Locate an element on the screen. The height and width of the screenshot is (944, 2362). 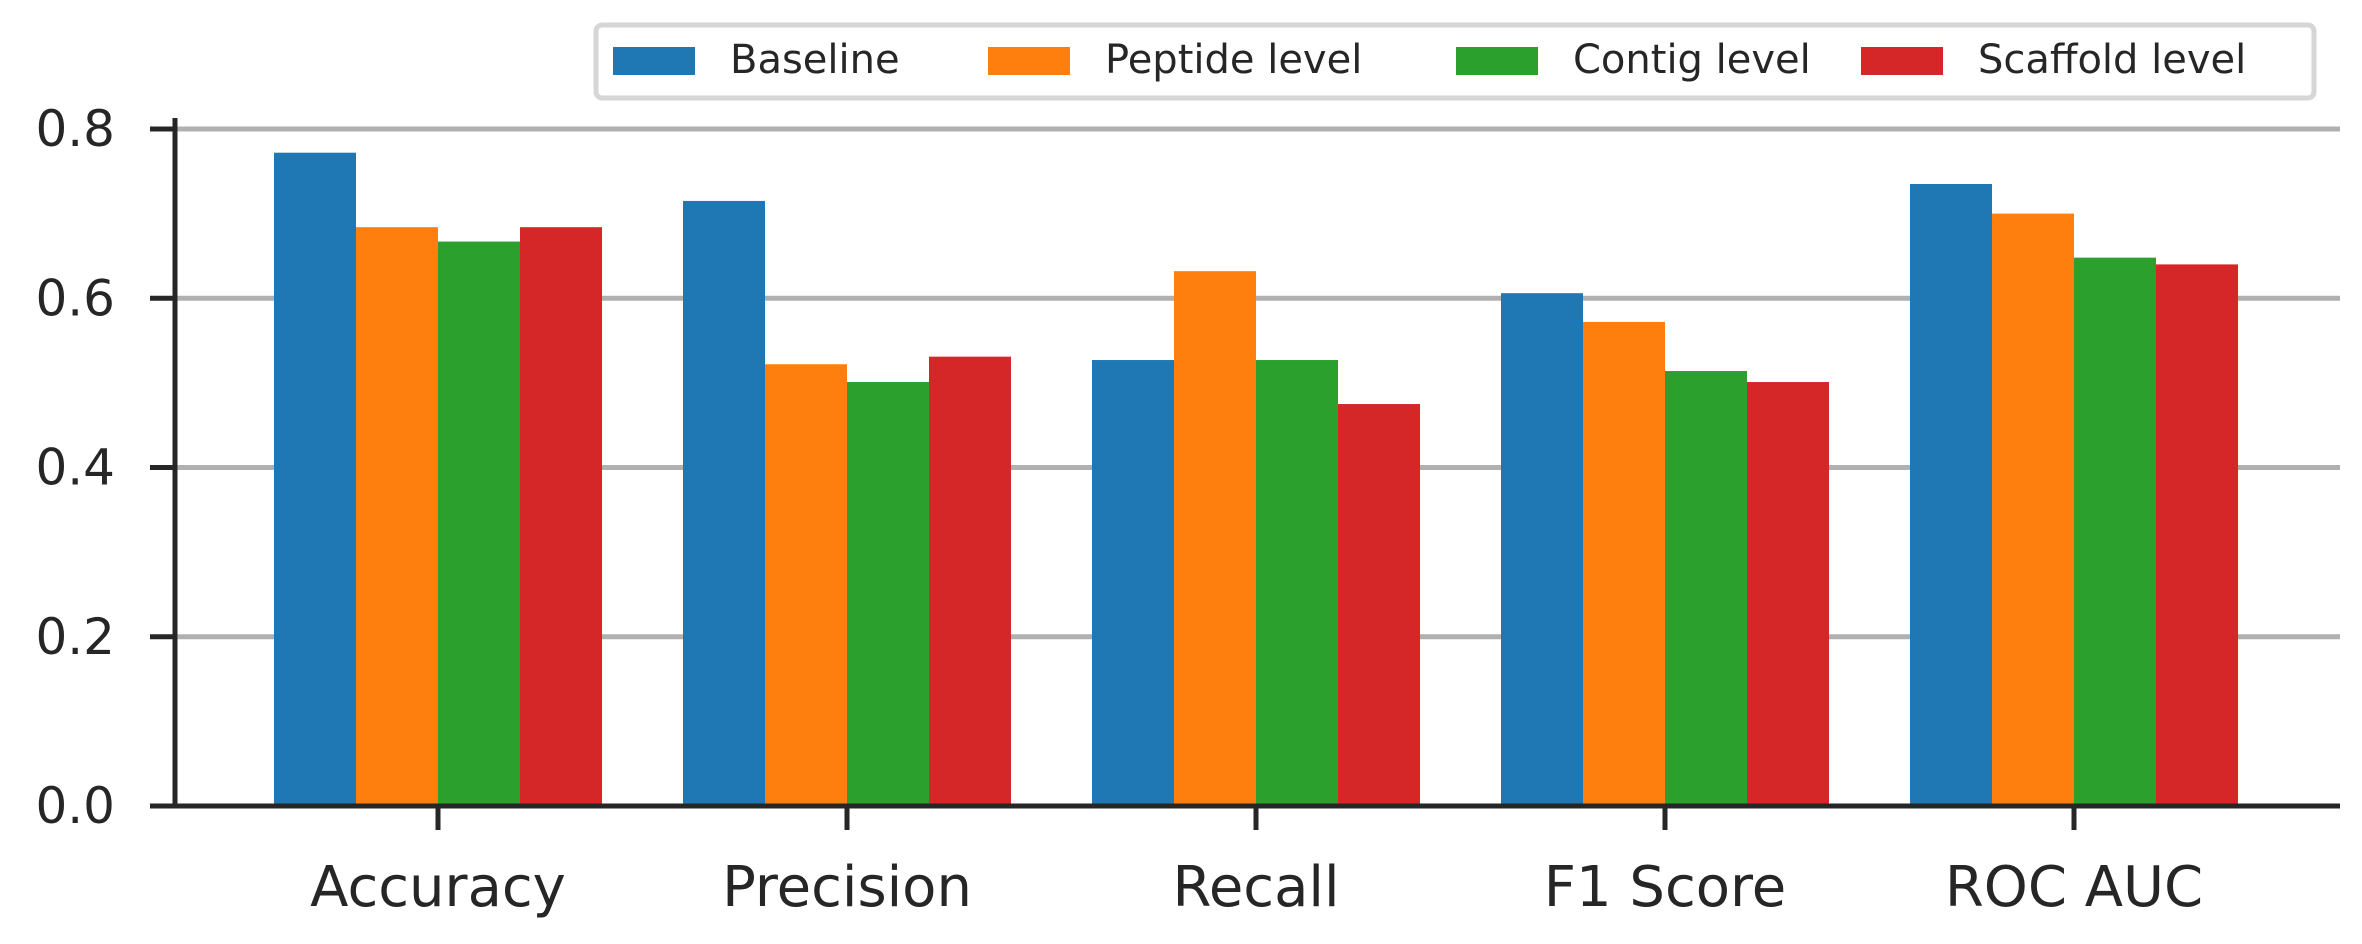
y-tick-label: 0.4 is located at coordinates (75, 468).